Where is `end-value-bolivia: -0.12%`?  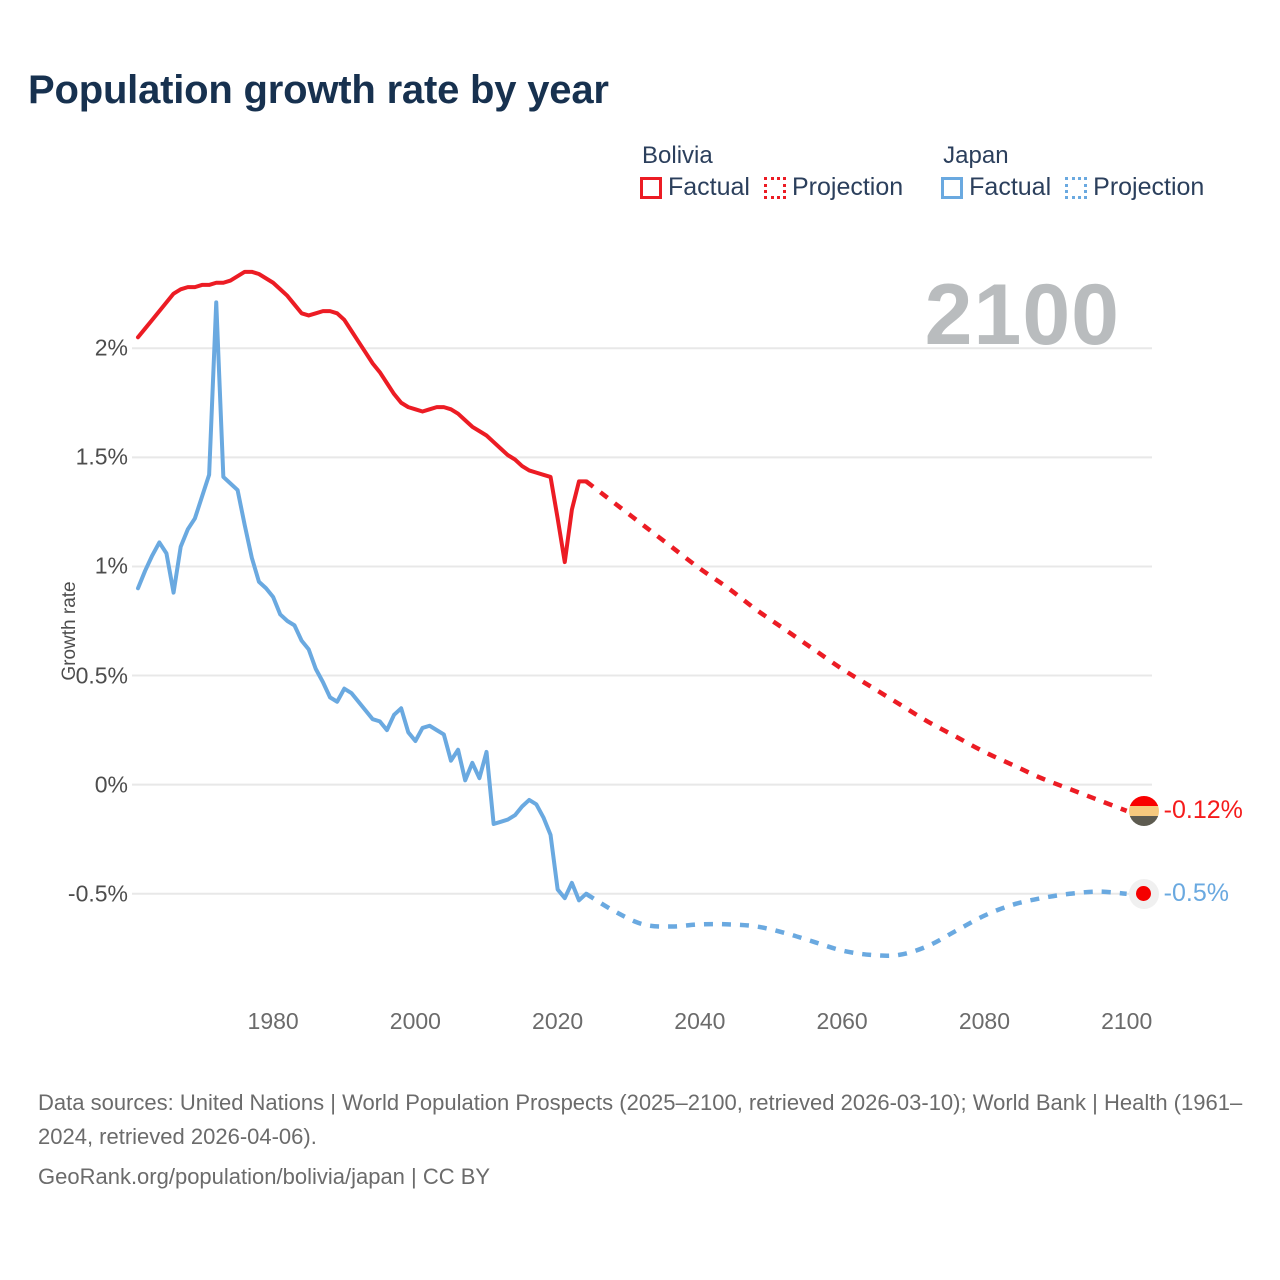
end-value-bolivia: -0.12% is located at coordinates (1203, 810).